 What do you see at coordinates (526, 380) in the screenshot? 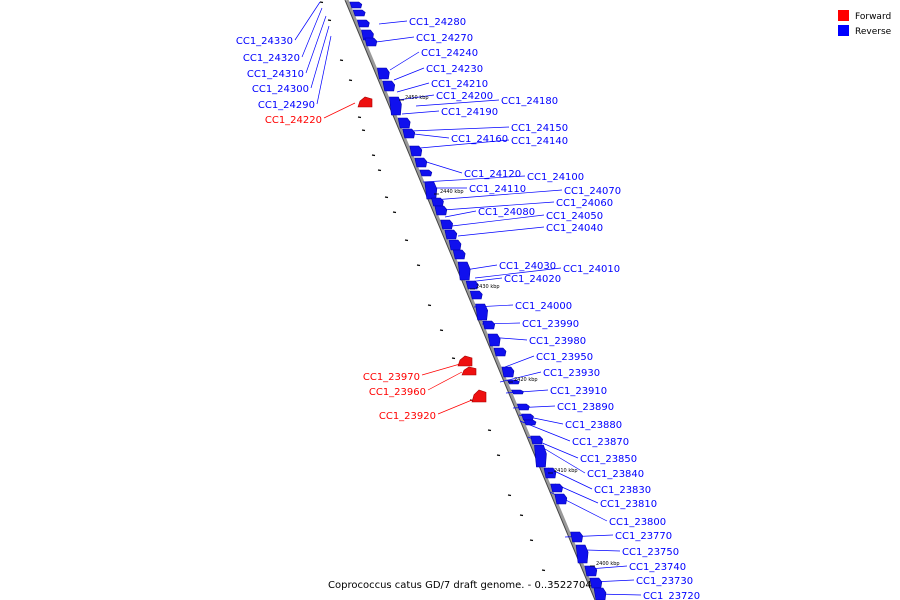
I see `kbp-label: 2420 kbp` at bounding box center [526, 380].